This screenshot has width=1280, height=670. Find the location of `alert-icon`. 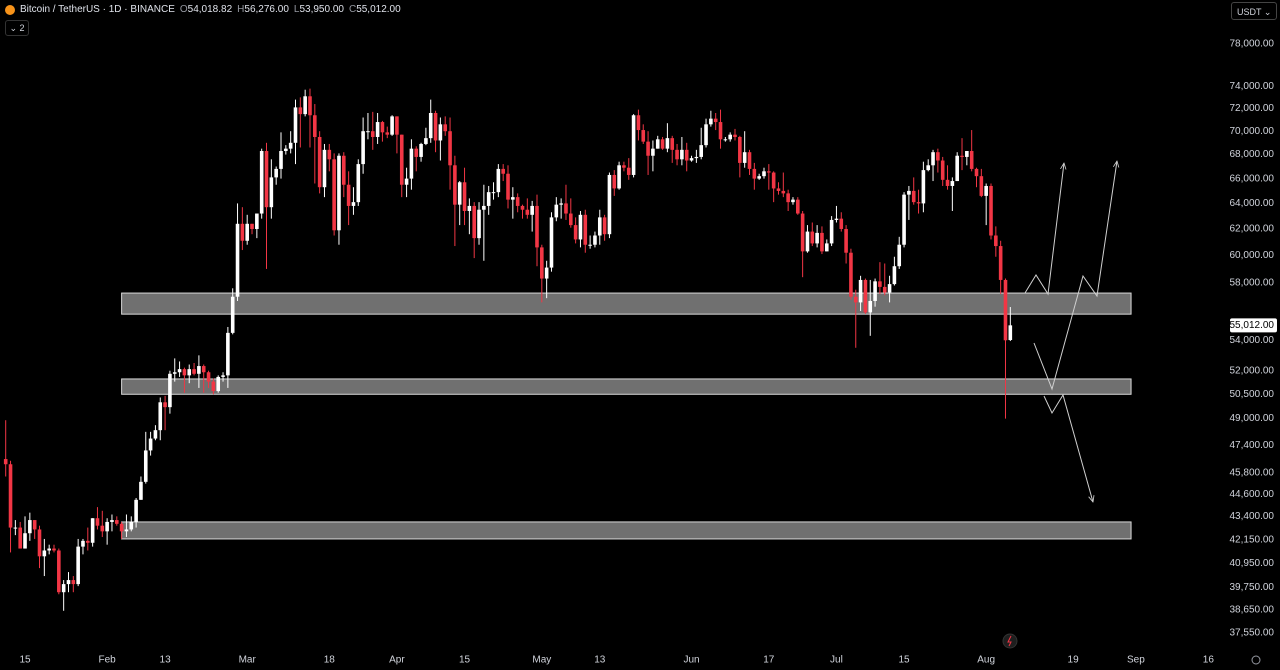

alert-icon is located at coordinates (1010, 641).